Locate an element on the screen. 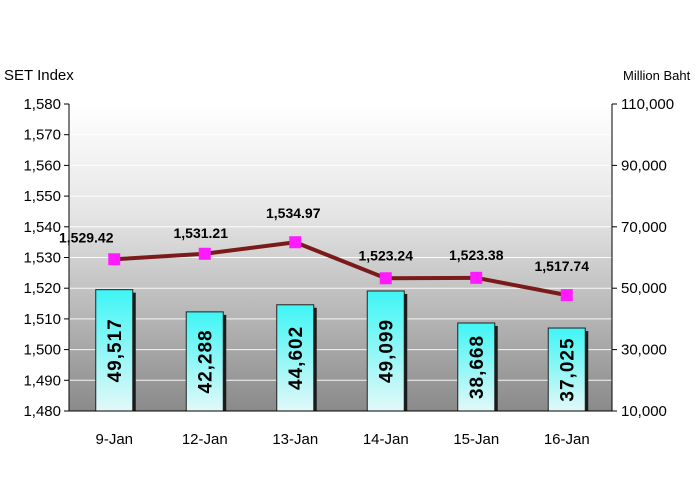 The width and height of the screenshot is (700, 504). bar-value-label: 37,025 is located at coordinates (568, 369).